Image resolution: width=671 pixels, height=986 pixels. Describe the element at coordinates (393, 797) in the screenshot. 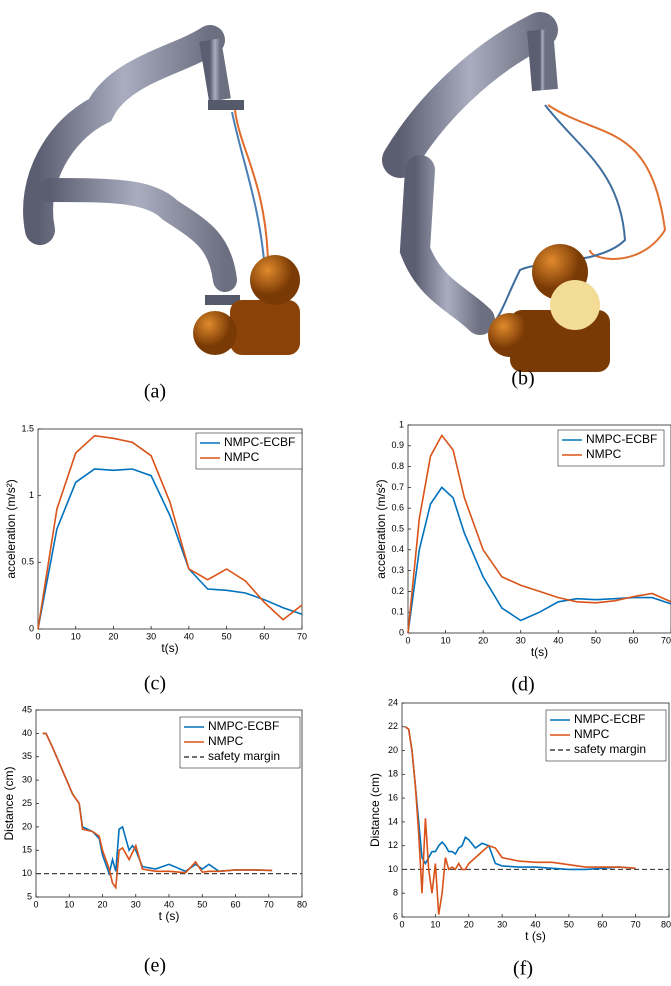

I see `y-tick-label: 16` at that location.